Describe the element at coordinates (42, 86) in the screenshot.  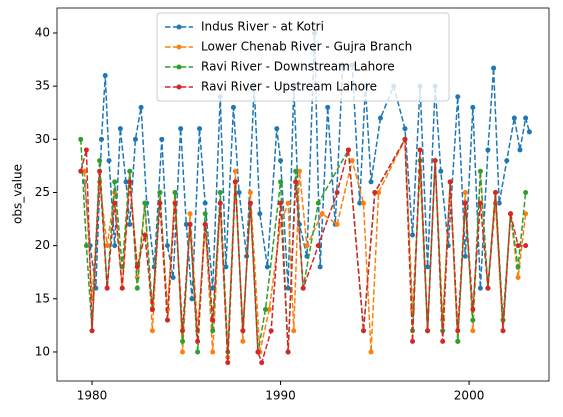
I see `y-tick-label: 35` at that location.